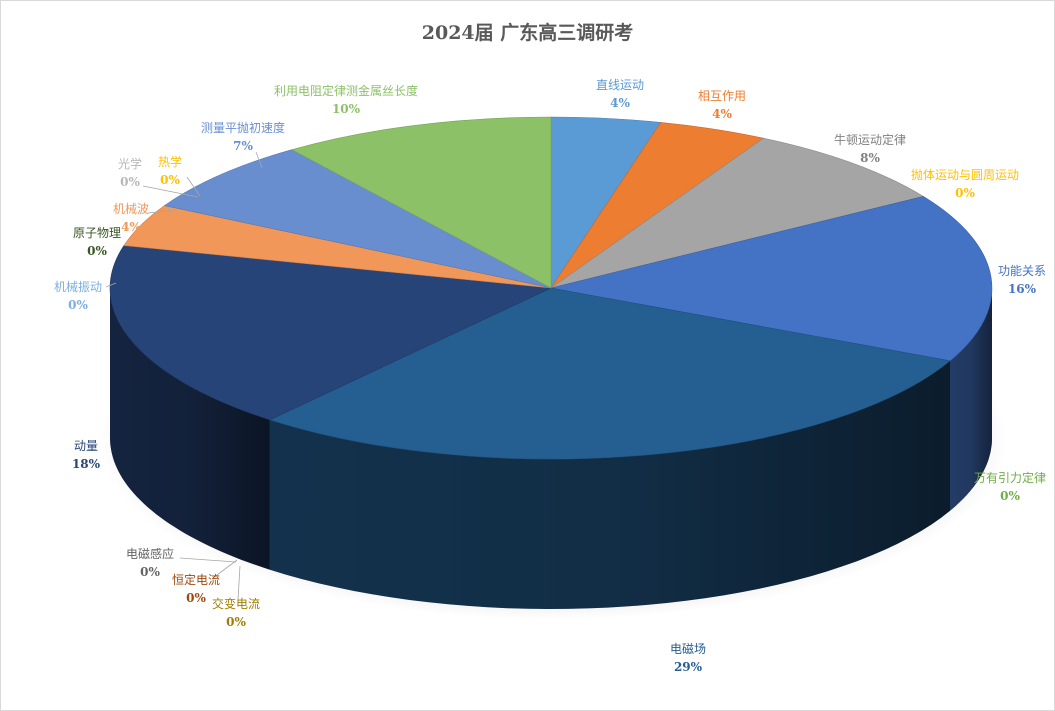 Image resolution: width=1055 pixels, height=711 pixels. What do you see at coordinates (79, 296) in the screenshot?
I see `data-label: 机械振动 0%` at bounding box center [79, 296].